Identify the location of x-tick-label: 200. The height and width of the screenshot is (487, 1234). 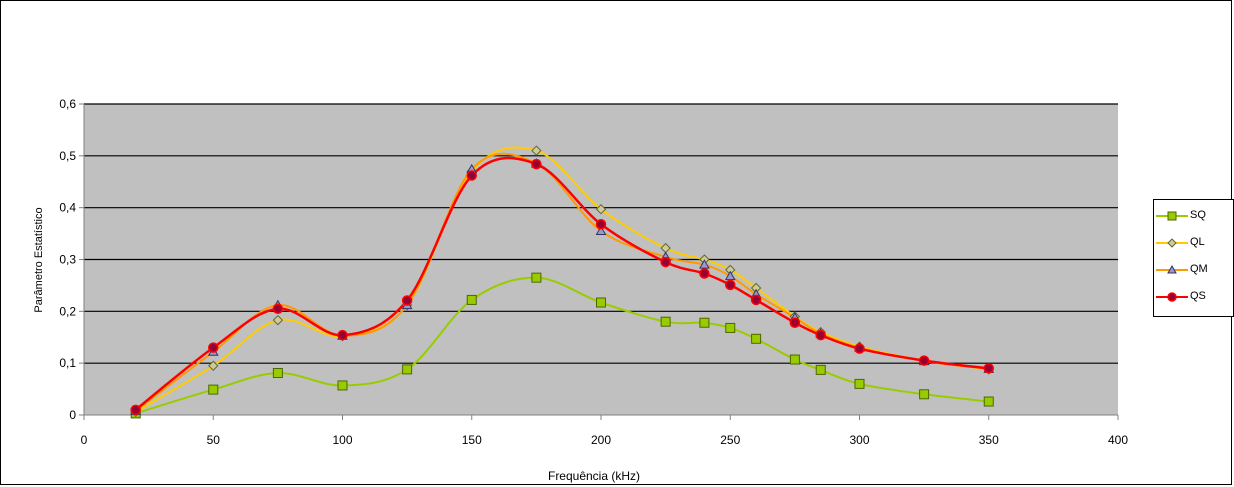
(601, 440).